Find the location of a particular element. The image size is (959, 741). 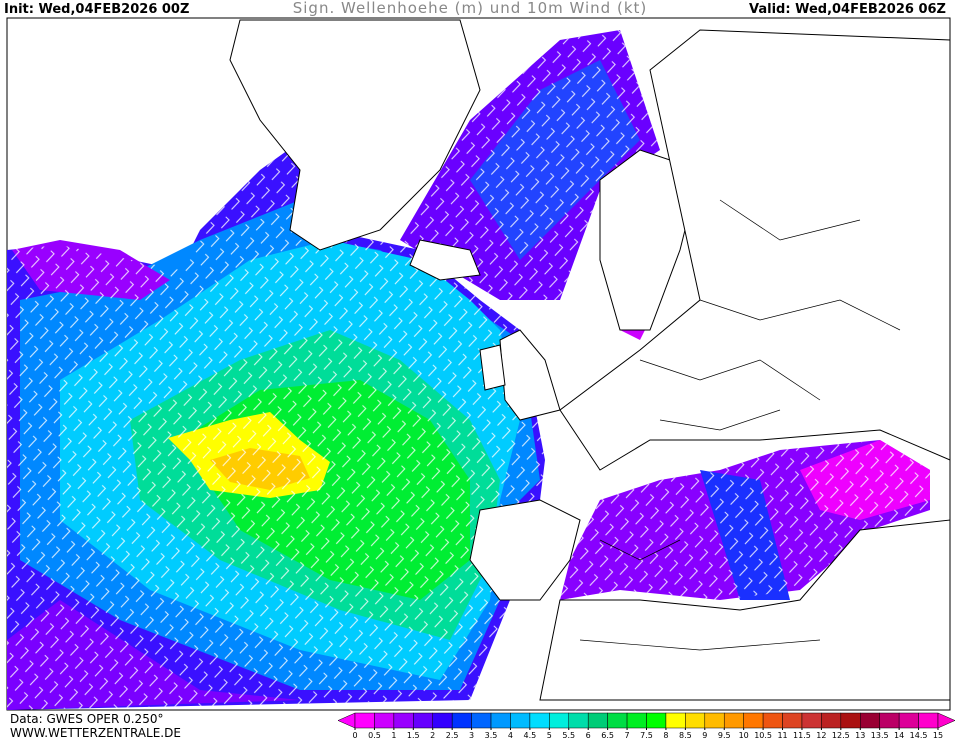

tick-label: 2.5 is located at coordinates (452, 735).